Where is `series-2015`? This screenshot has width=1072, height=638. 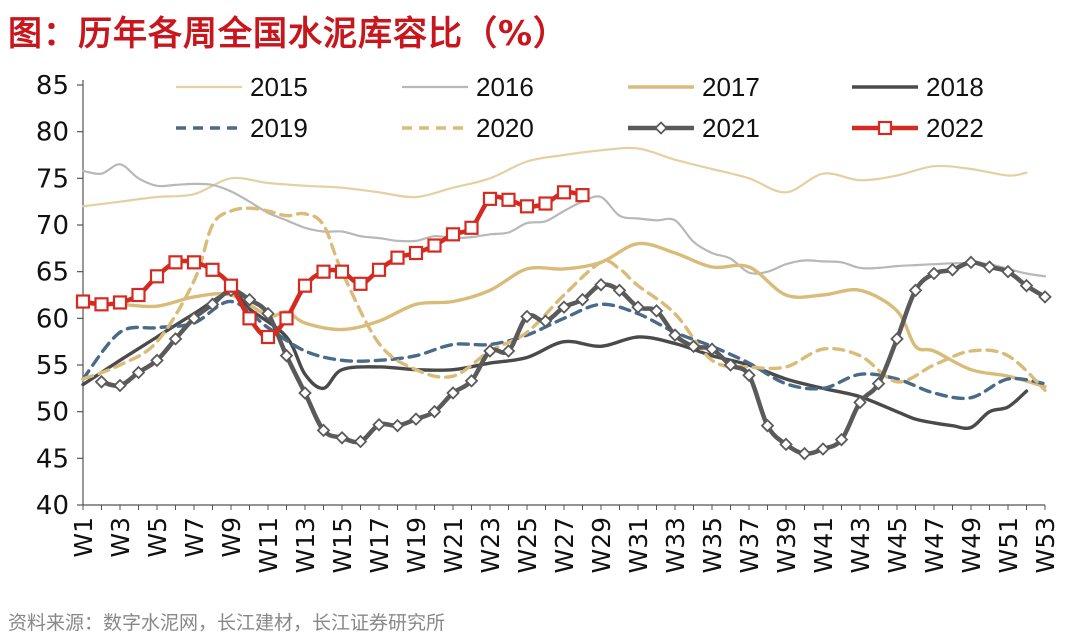
series-2015 is located at coordinates (554, 177).